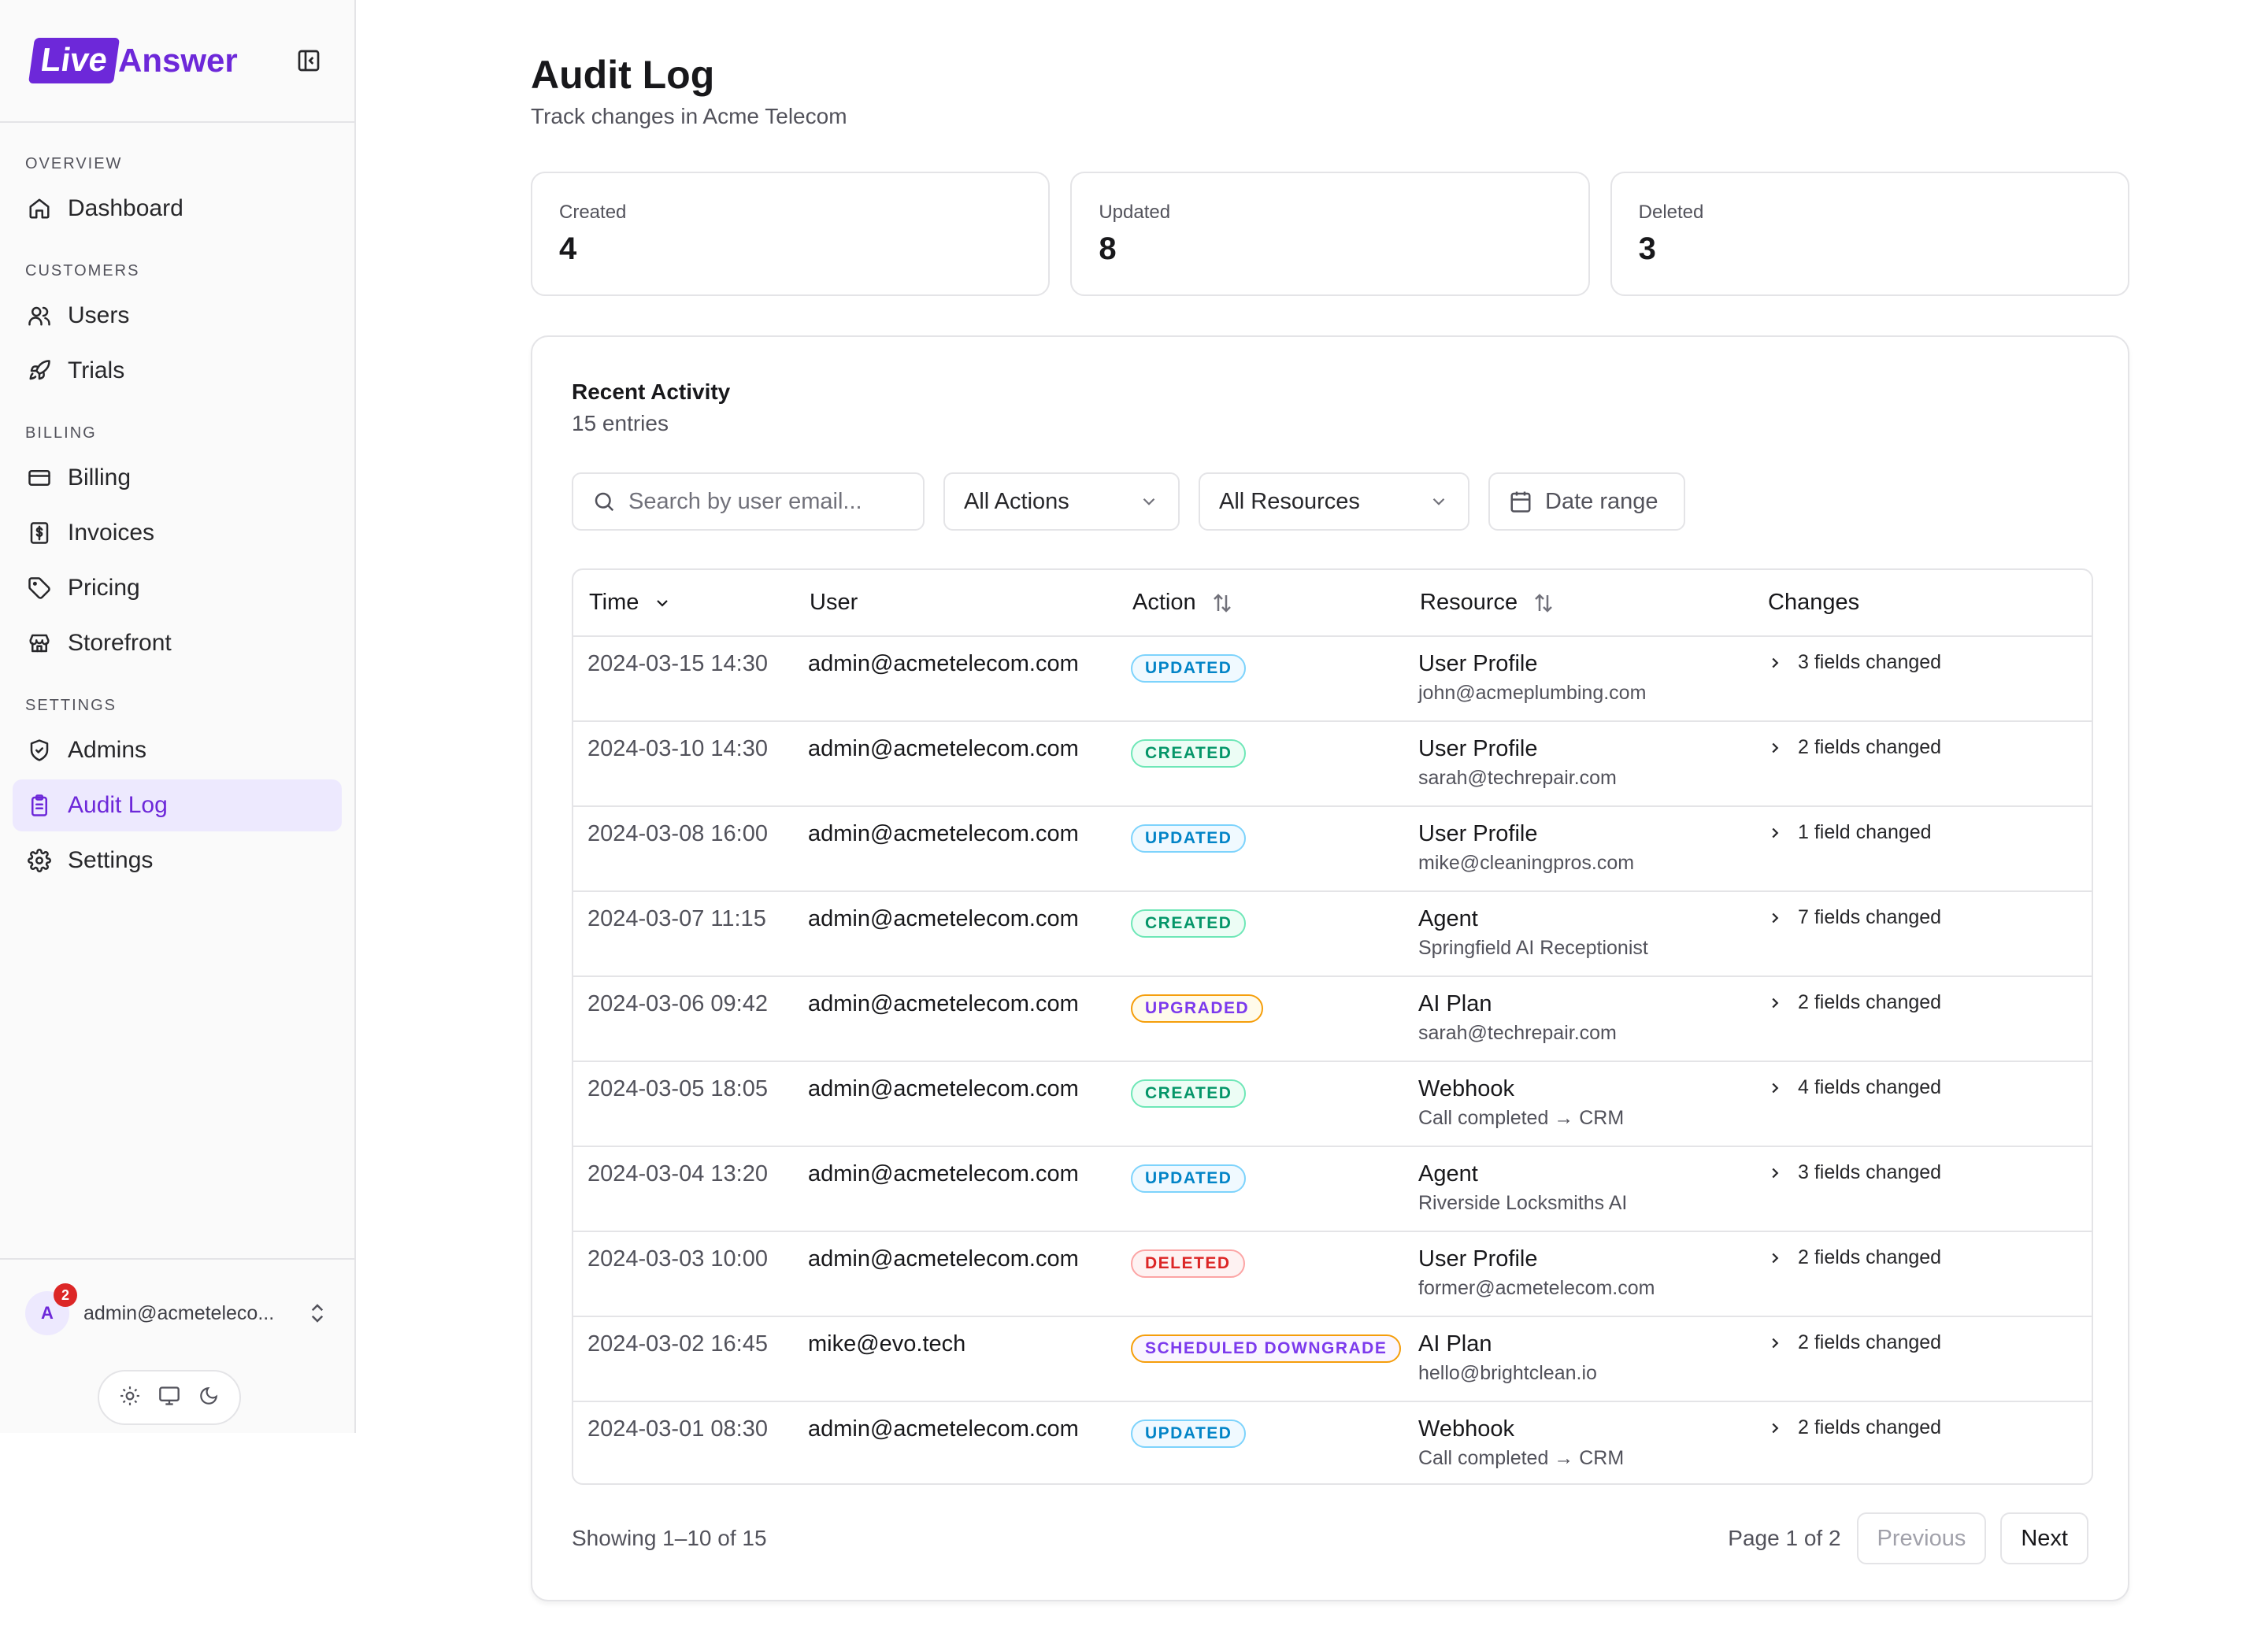  I want to click on date-range-button: Date range, so click(1586, 501).